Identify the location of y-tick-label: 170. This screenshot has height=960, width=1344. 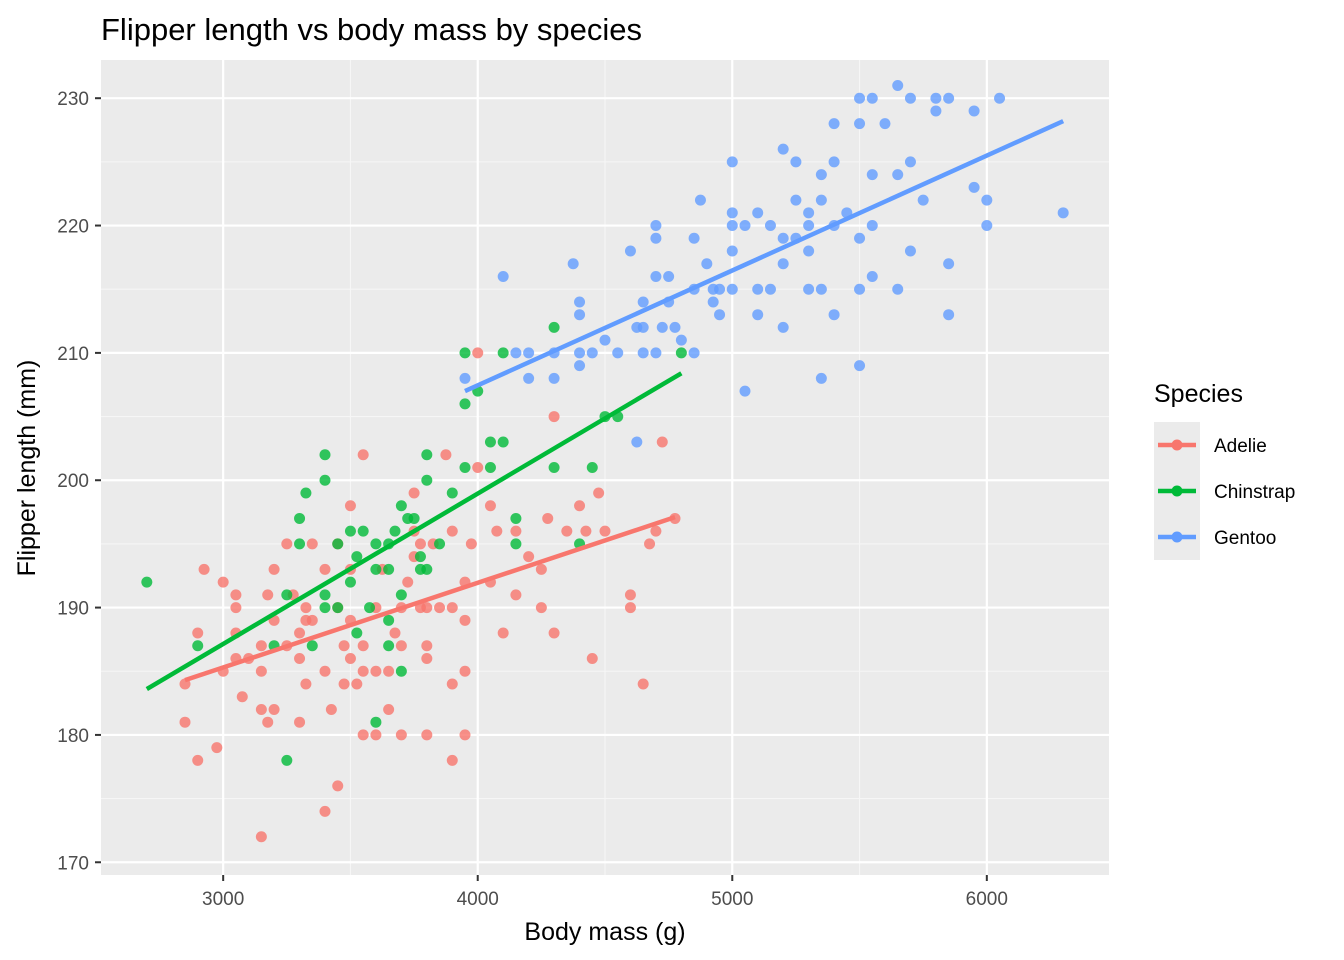
(73, 863).